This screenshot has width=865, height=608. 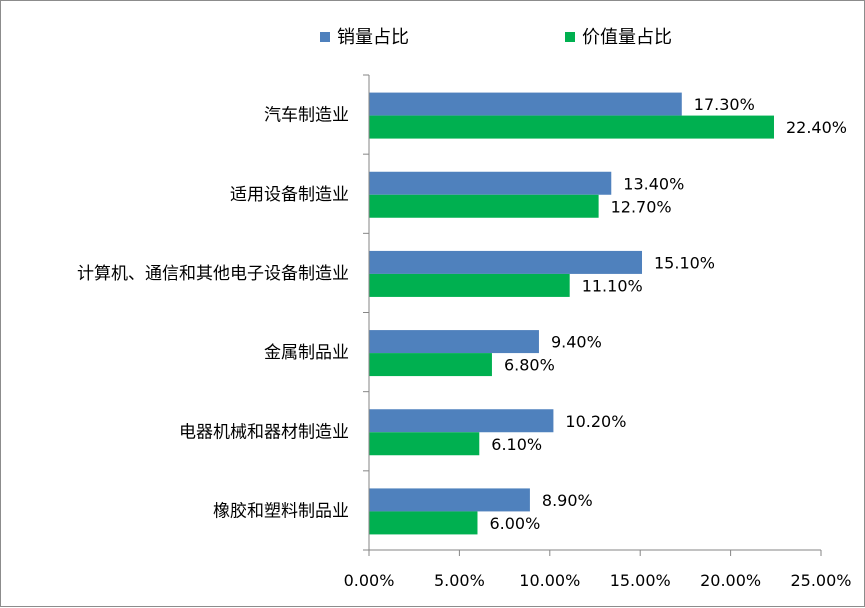 I want to click on category-label-4: 金属制品业, so click(x=306, y=353).